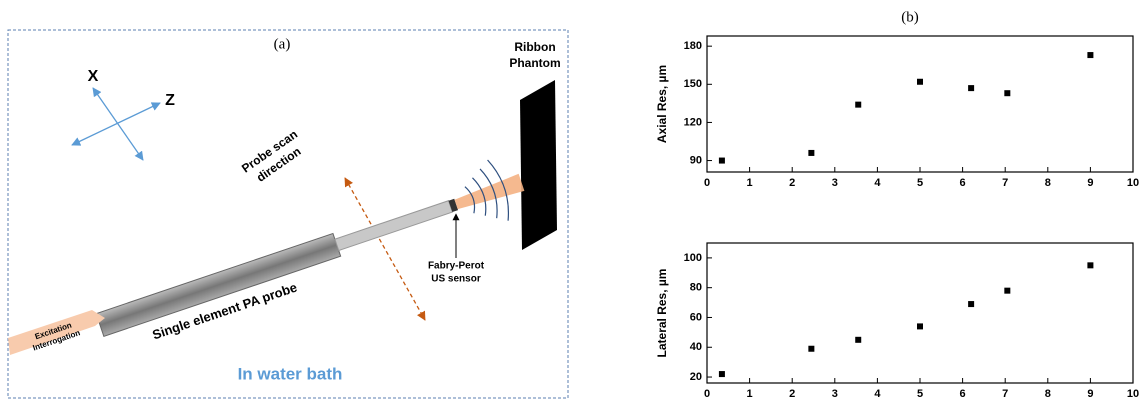 The image size is (1146, 410). What do you see at coordinates (170, 100) in the screenshot?
I see `axis-z-label: Z` at bounding box center [170, 100].